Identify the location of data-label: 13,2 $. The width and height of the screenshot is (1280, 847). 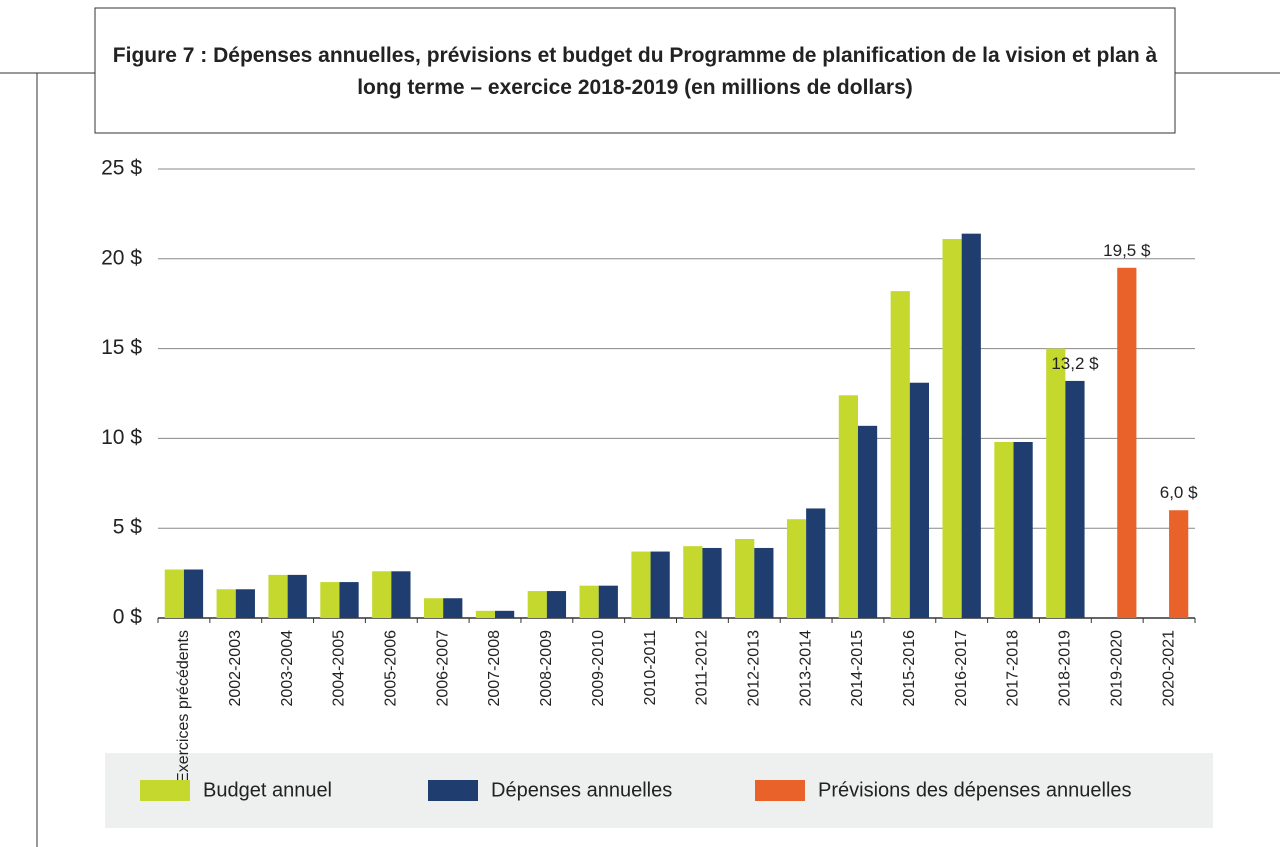
(1075, 363).